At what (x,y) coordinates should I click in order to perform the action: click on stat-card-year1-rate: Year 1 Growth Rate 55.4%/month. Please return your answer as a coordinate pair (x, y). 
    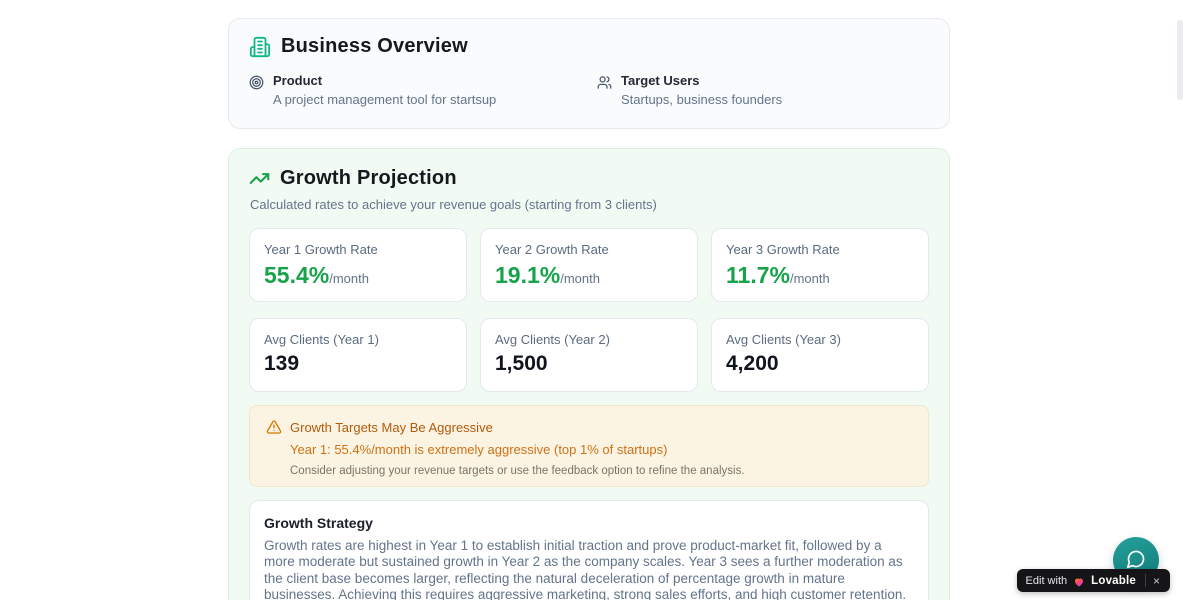
    Looking at the image, I should click on (358, 265).